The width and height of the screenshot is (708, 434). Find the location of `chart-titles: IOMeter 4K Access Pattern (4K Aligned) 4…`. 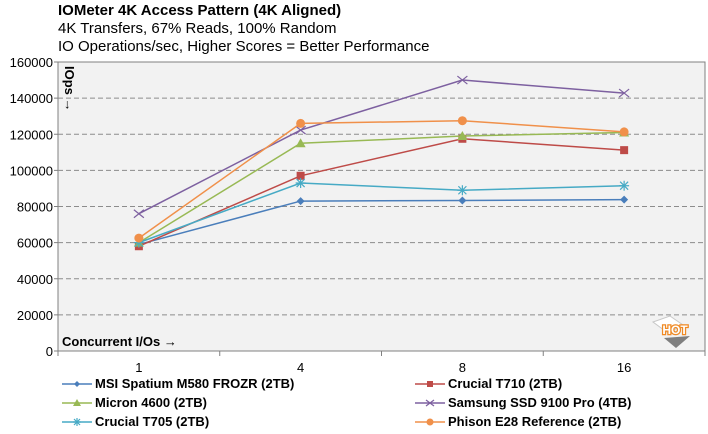

chart-titles: IOMeter 4K Access Pattern (4K Aligned) 4… is located at coordinates (243, 29).